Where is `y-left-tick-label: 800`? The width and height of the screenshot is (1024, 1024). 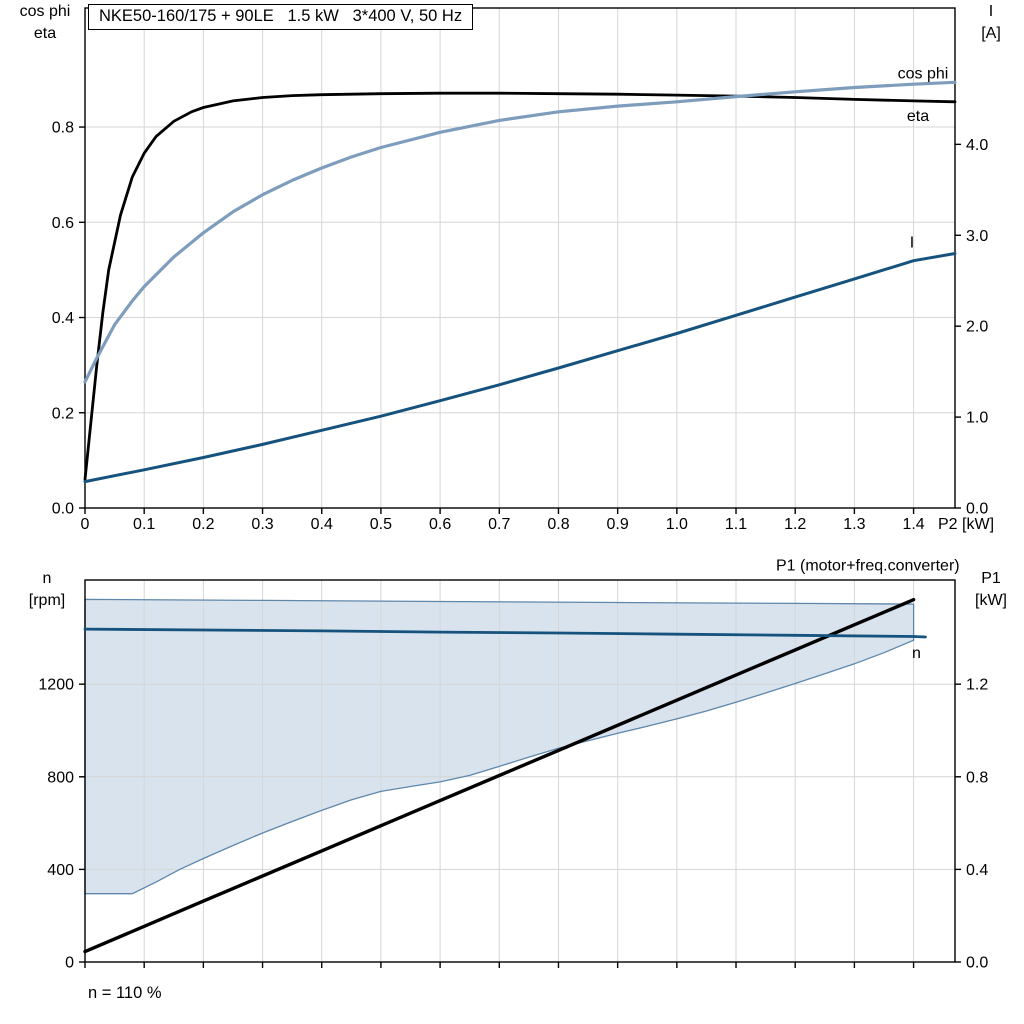 y-left-tick-label: 800 is located at coordinates (60, 777).